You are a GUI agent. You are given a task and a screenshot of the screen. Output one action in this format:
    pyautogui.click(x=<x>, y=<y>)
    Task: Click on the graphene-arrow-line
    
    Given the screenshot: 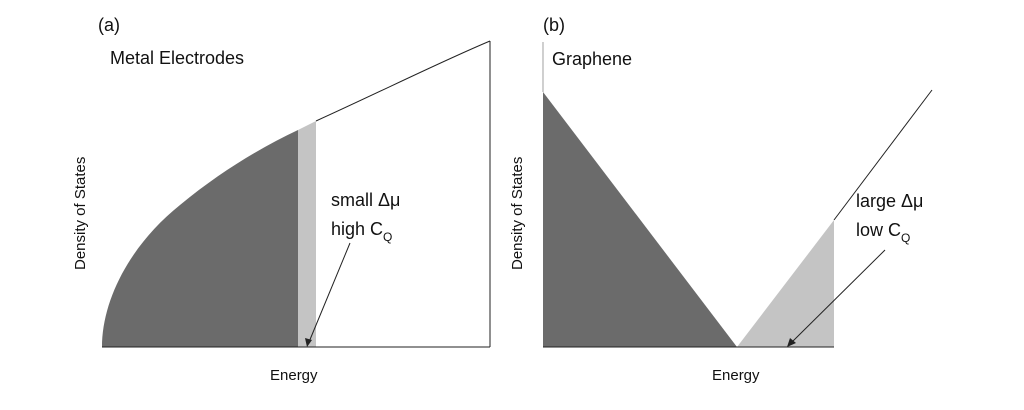 What is the action you would take?
    pyautogui.click(x=838, y=296)
    